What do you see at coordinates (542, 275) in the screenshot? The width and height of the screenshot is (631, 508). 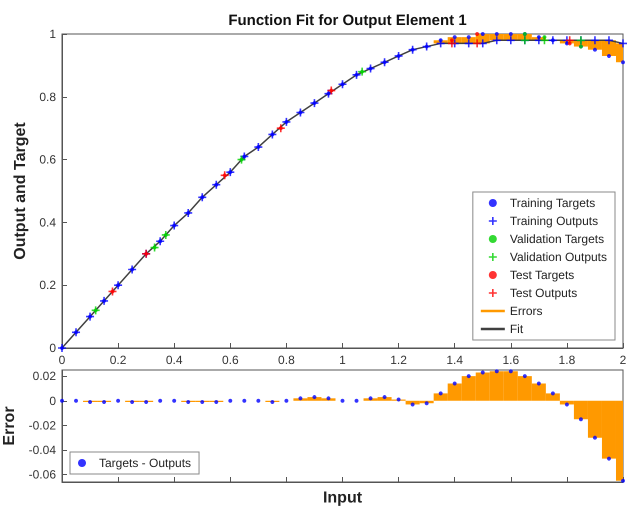 I see `legend-label: Test Targets` at bounding box center [542, 275].